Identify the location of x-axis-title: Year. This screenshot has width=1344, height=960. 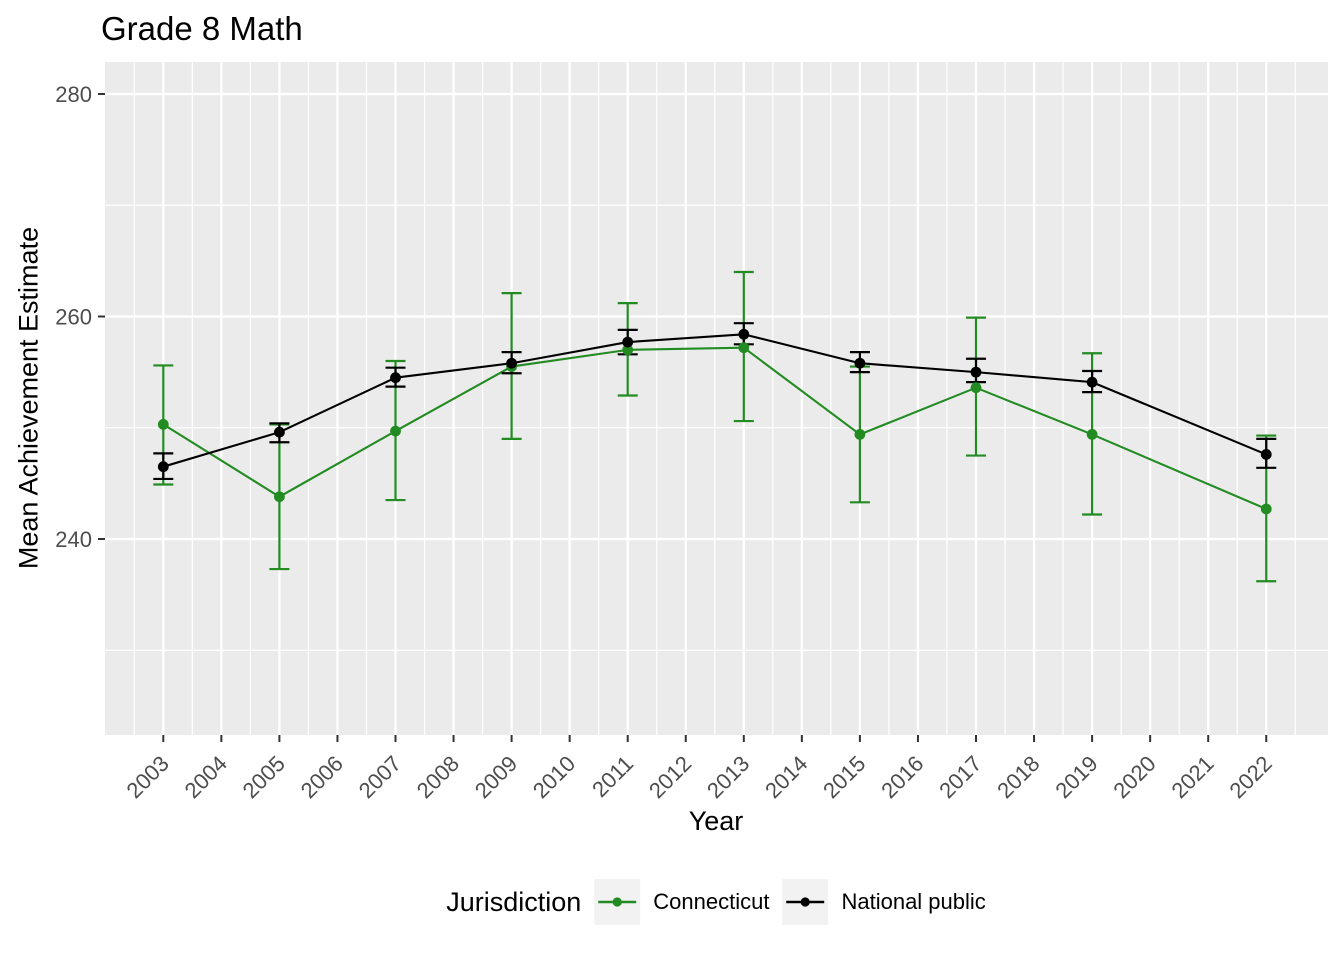
(716, 821).